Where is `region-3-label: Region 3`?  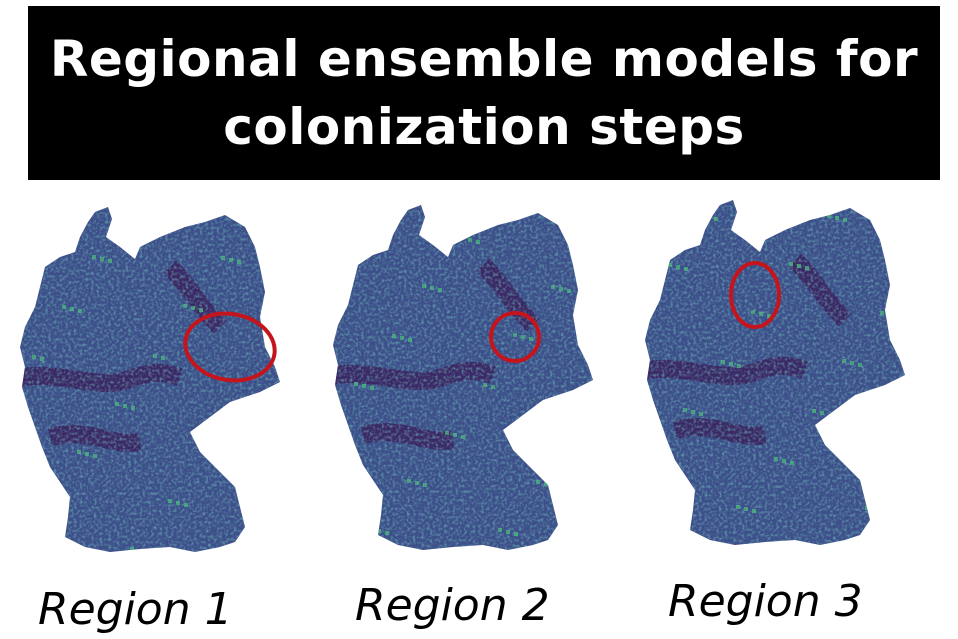
region-3-label: Region 3 is located at coordinates (765, 601).